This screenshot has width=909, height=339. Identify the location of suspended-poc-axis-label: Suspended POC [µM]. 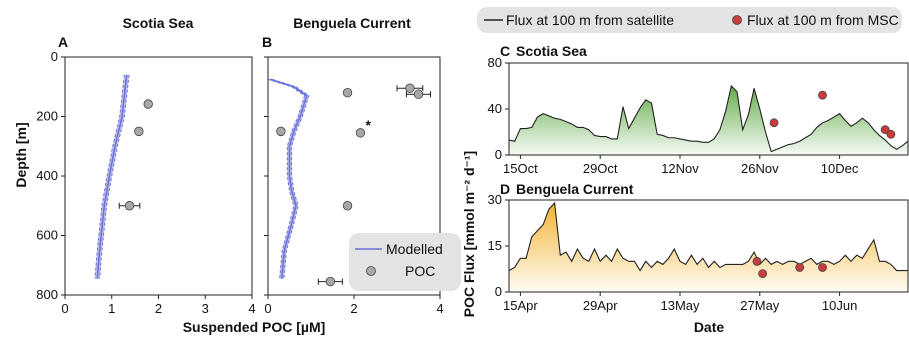
(254, 327).